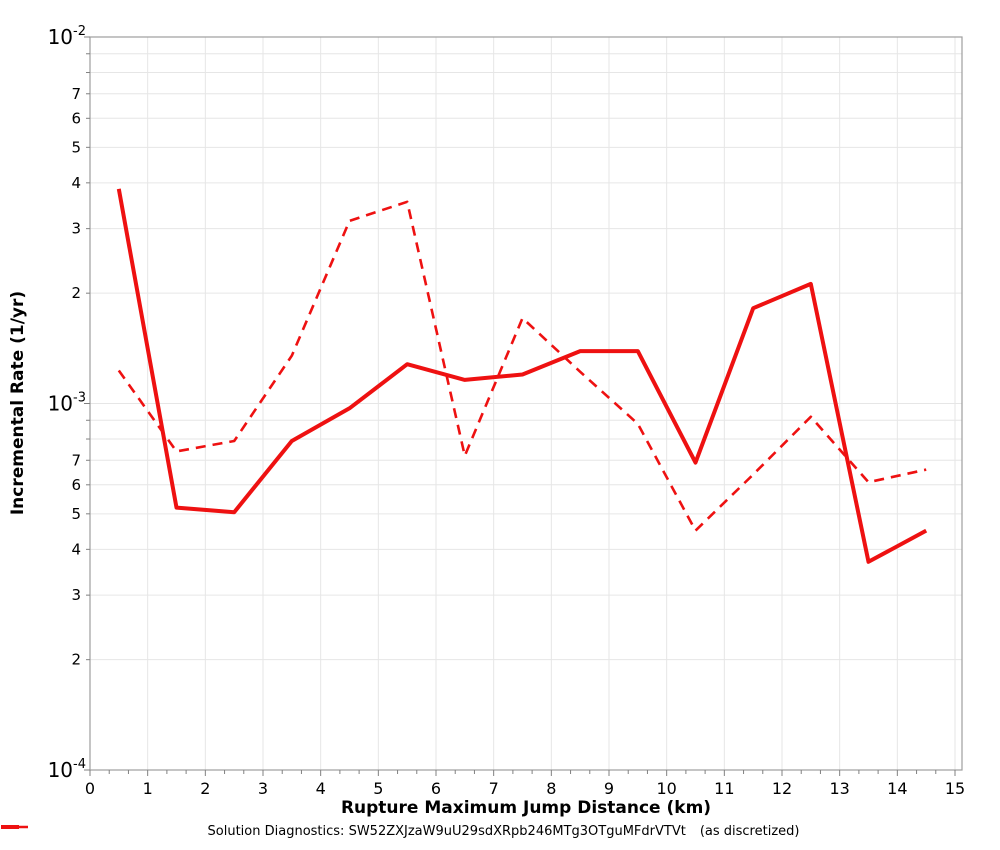  What do you see at coordinates (551, 788) in the screenshot?
I see `x-tick-label: 8` at bounding box center [551, 788].